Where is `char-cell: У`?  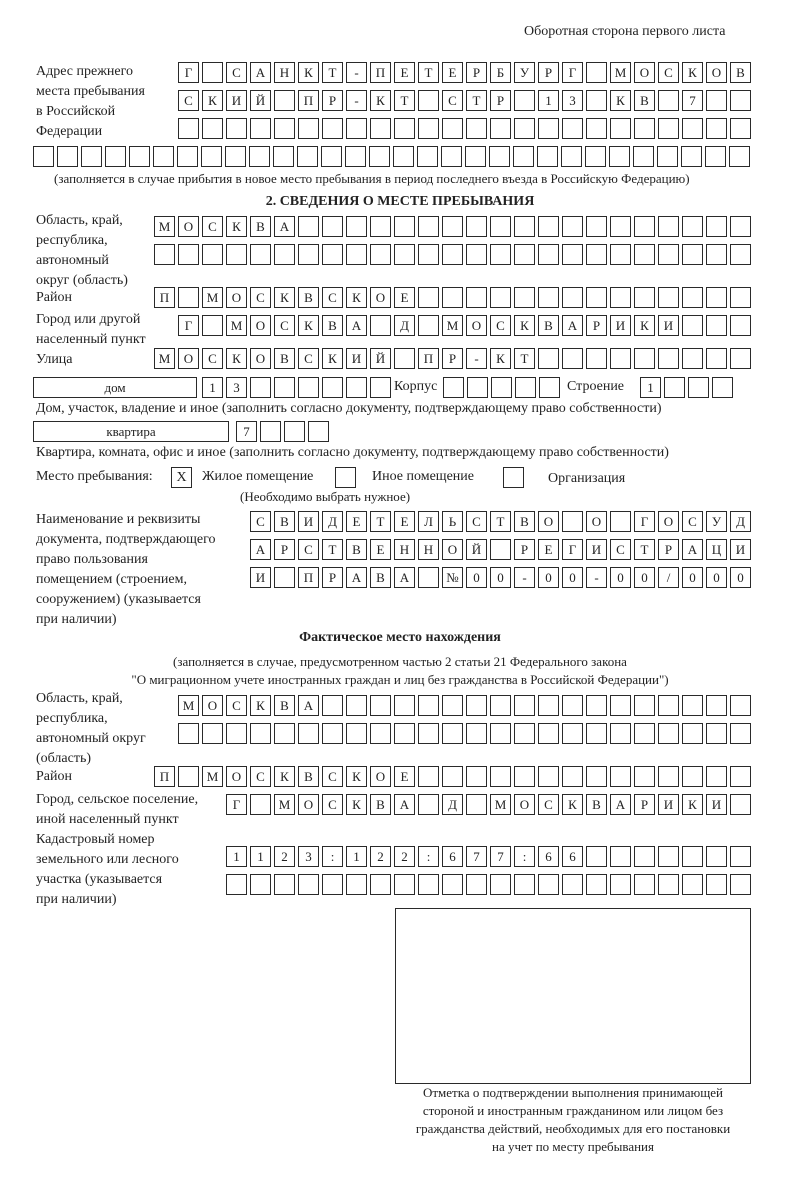
char-cell: У is located at coordinates (524, 72).